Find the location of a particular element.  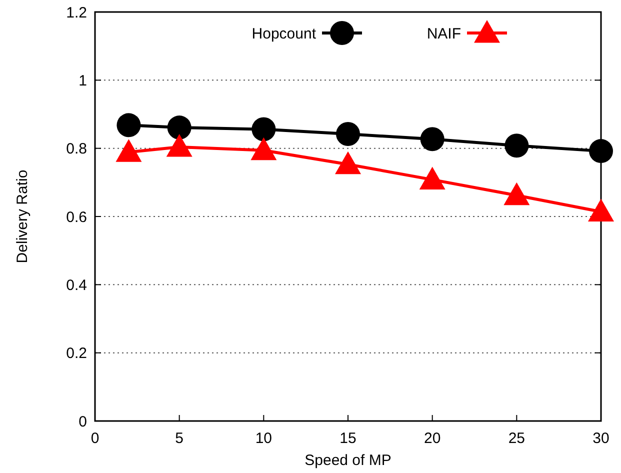

x-tick-label: 25 is located at coordinates (517, 438).